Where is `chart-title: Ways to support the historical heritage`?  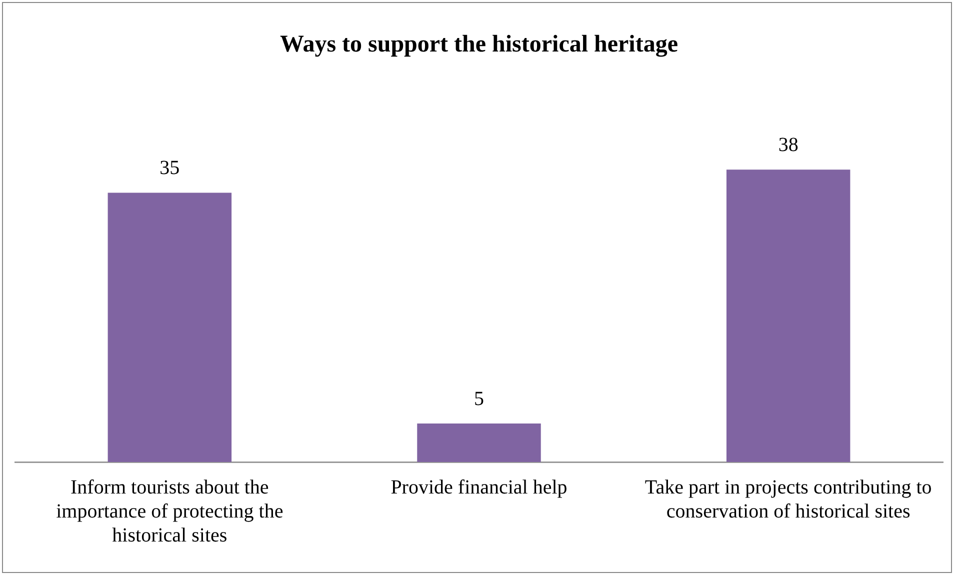
chart-title: Ways to support the historical heritage is located at coordinates (479, 45).